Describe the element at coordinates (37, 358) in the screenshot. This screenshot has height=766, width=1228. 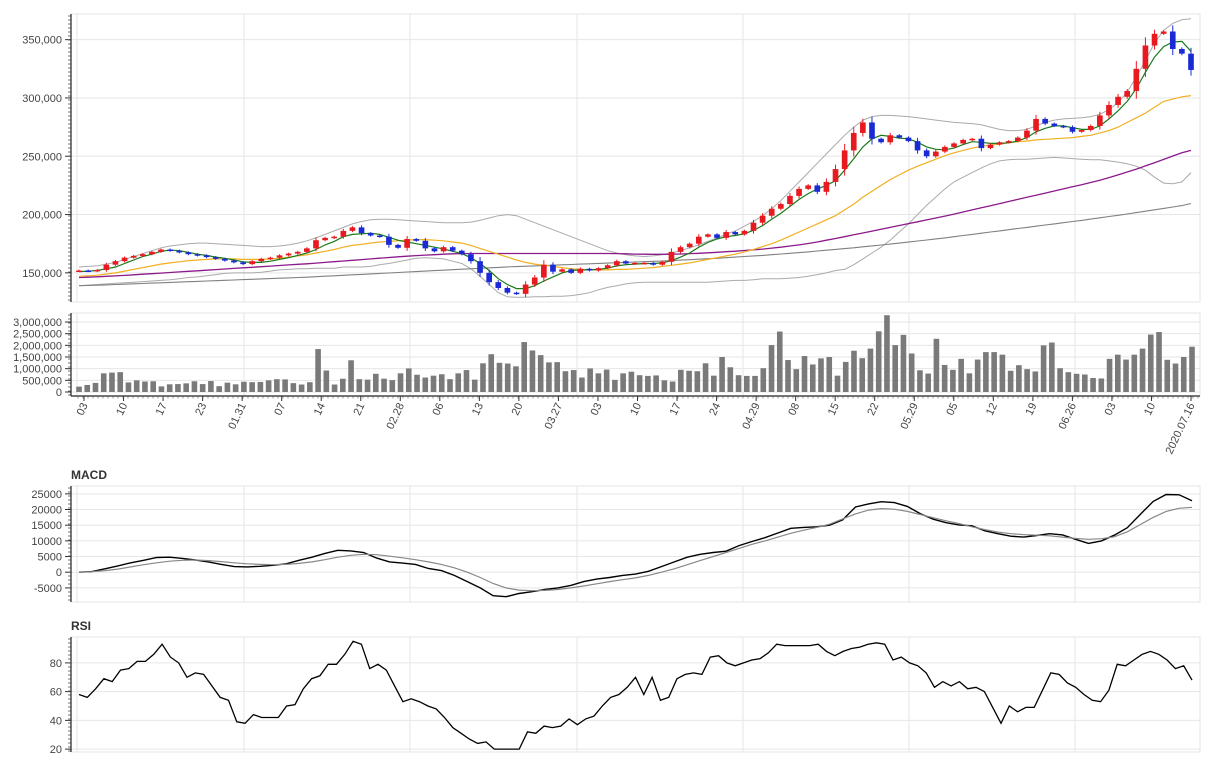
I see `volume-ytick-label: 1,500,000` at that location.